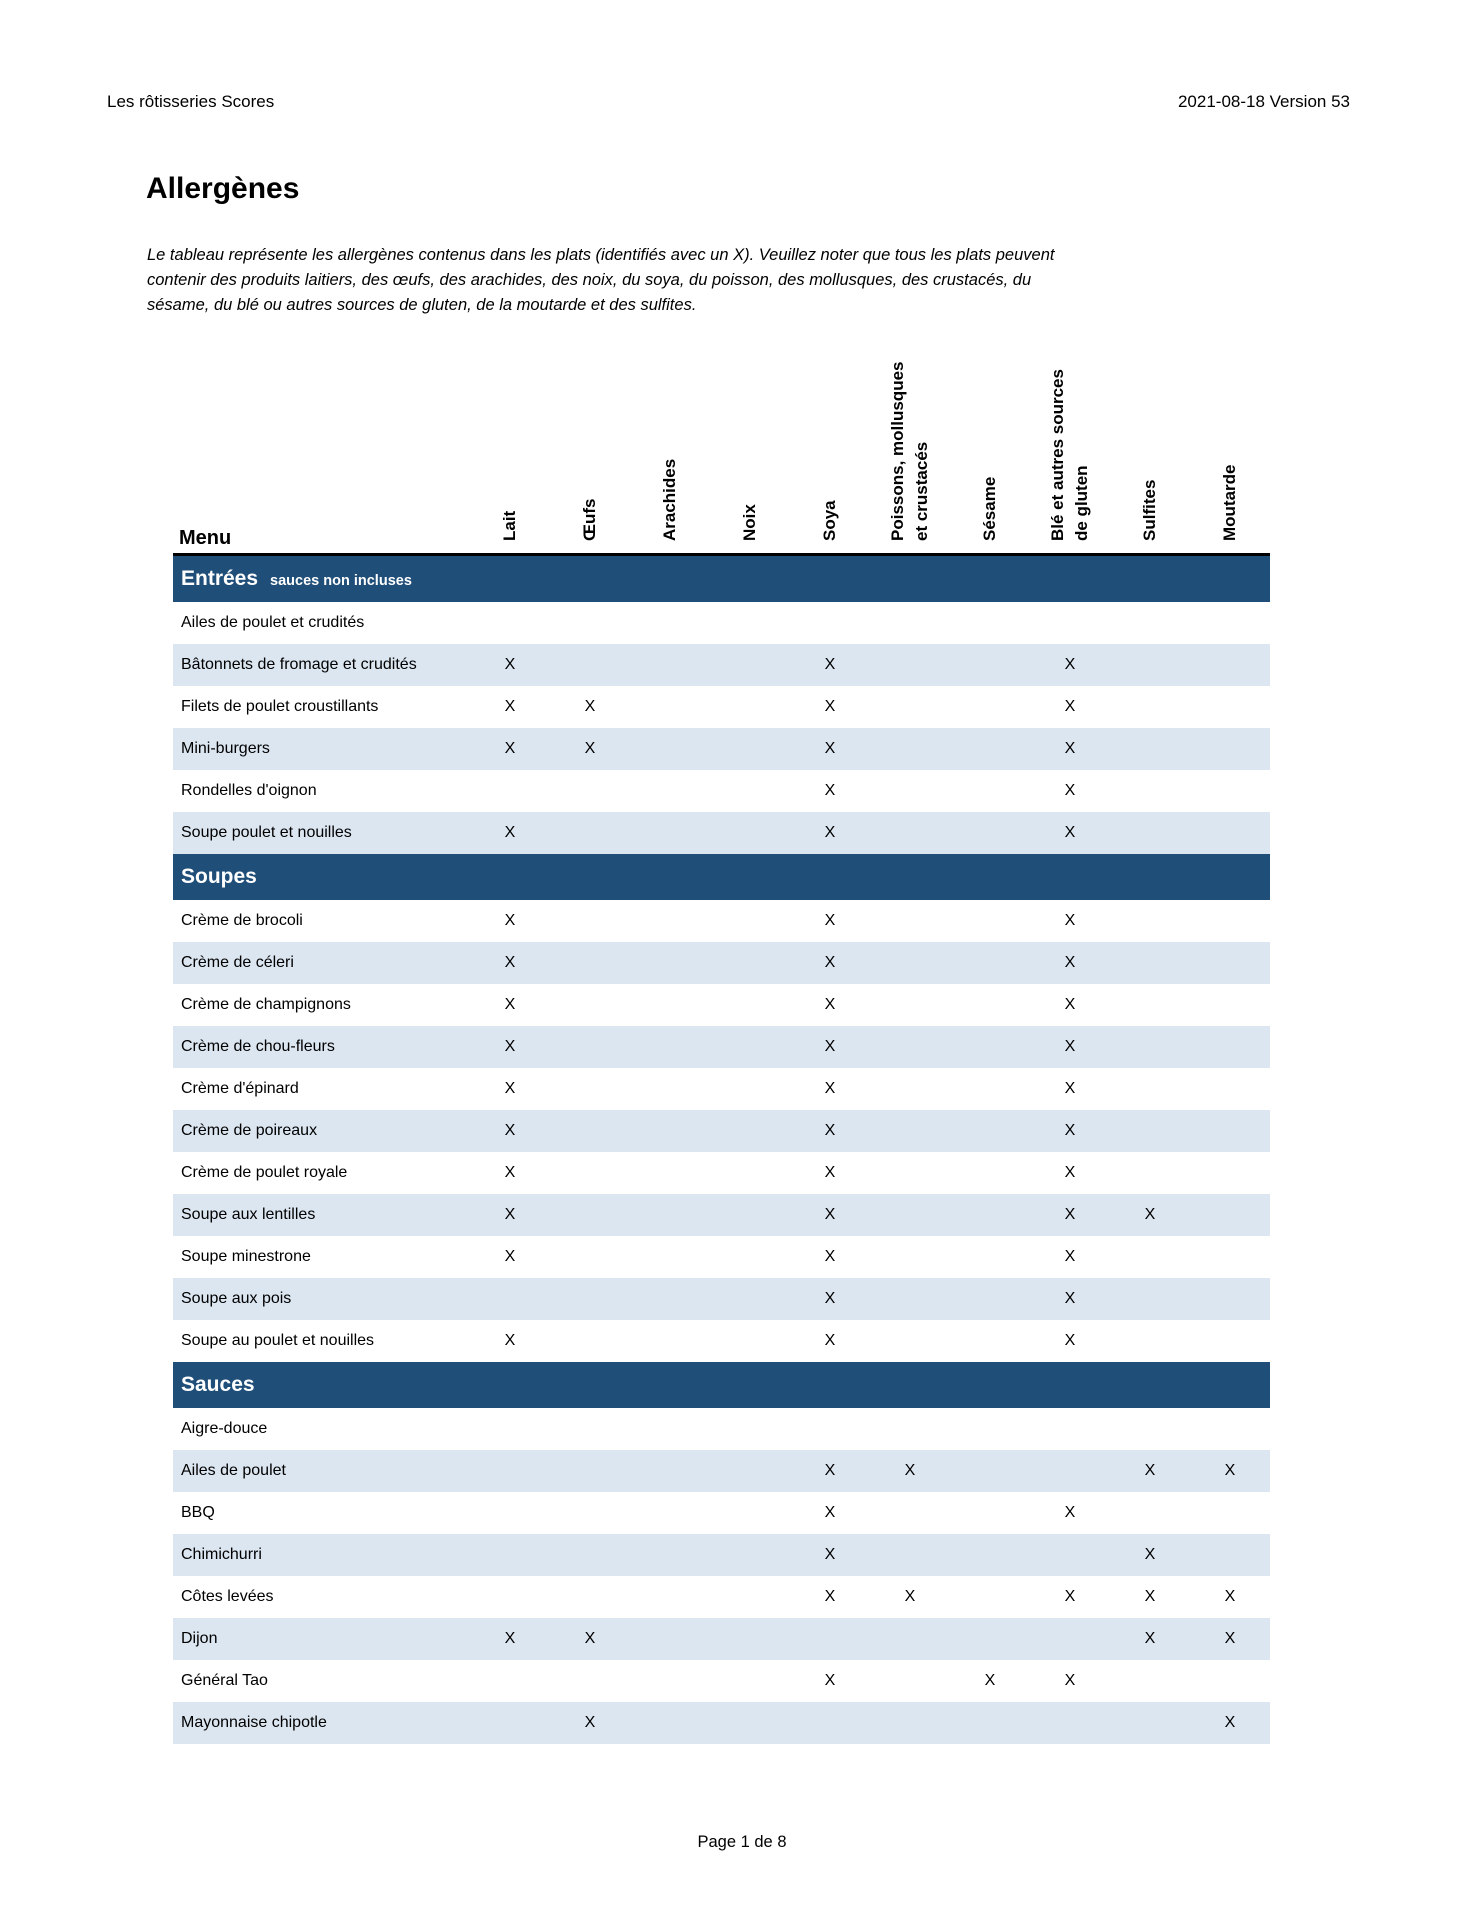  What do you see at coordinates (240, 1088) in the screenshot?
I see `row-label: Crème d'épinard` at bounding box center [240, 1088].